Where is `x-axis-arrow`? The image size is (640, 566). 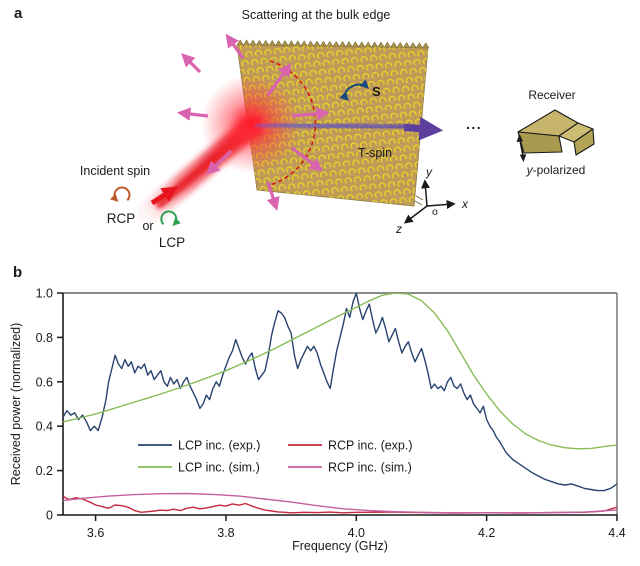 x-axis-arrow is located at coordinates (441, 204).